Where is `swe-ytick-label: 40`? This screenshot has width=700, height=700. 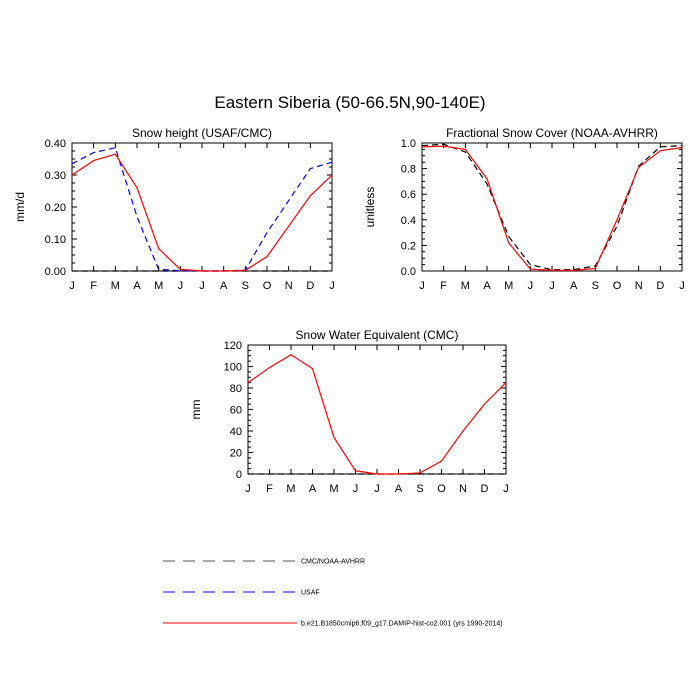 swe-ytick-label: 40 is located at coordinates (236, 432).